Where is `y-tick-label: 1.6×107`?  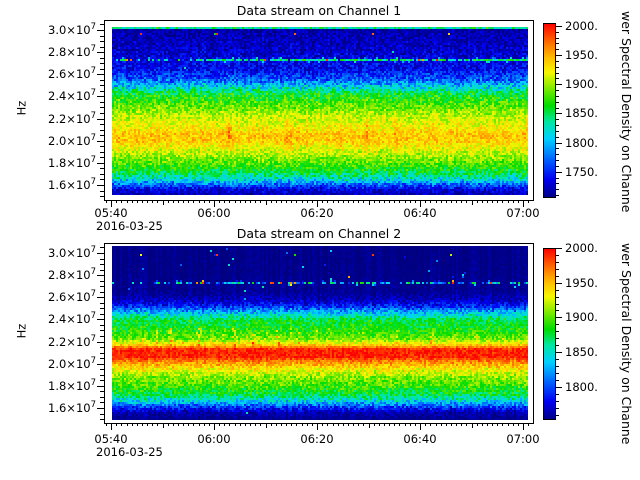
y-tick-label: 1.6×107 is located at coordinates (72, 407).